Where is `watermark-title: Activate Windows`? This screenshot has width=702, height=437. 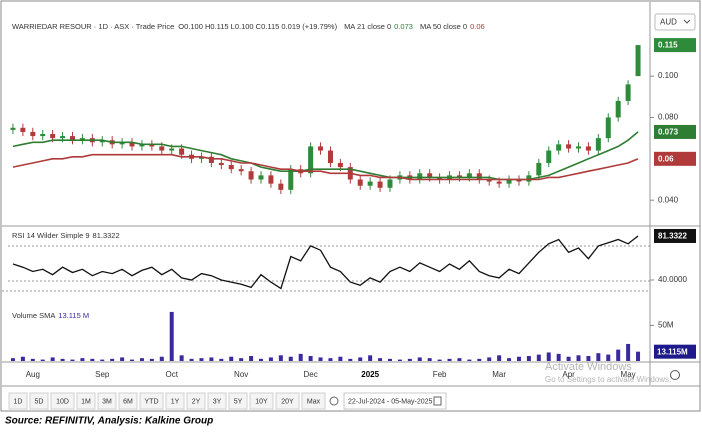
watermark-title: Activate Windows is located at coordinates (588, 367).